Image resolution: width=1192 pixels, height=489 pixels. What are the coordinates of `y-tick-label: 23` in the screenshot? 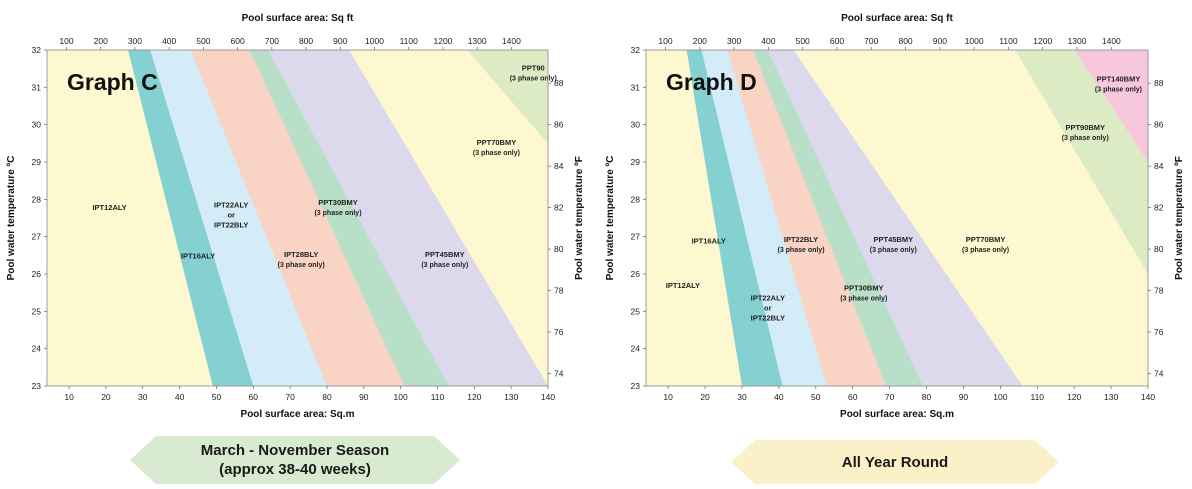 It's located at (37, 386).